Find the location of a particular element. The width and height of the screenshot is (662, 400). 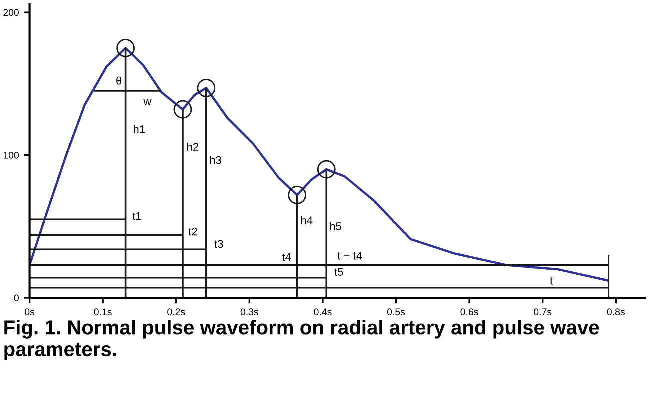

annotation: w is located at coordinates (148, 102).